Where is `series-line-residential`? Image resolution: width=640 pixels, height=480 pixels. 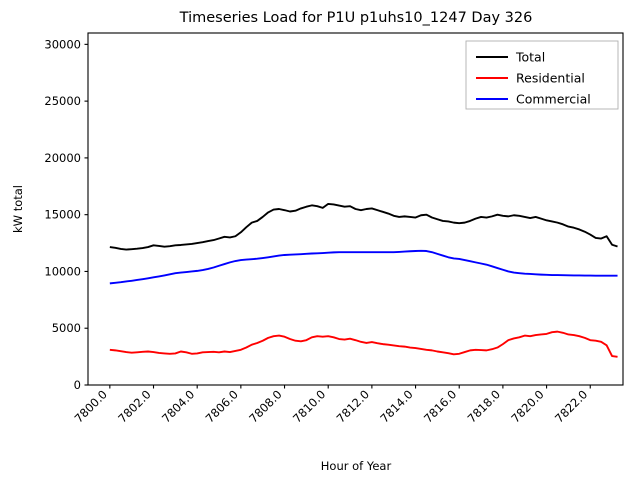
series-line-residential is located at coordinates (363, 344).